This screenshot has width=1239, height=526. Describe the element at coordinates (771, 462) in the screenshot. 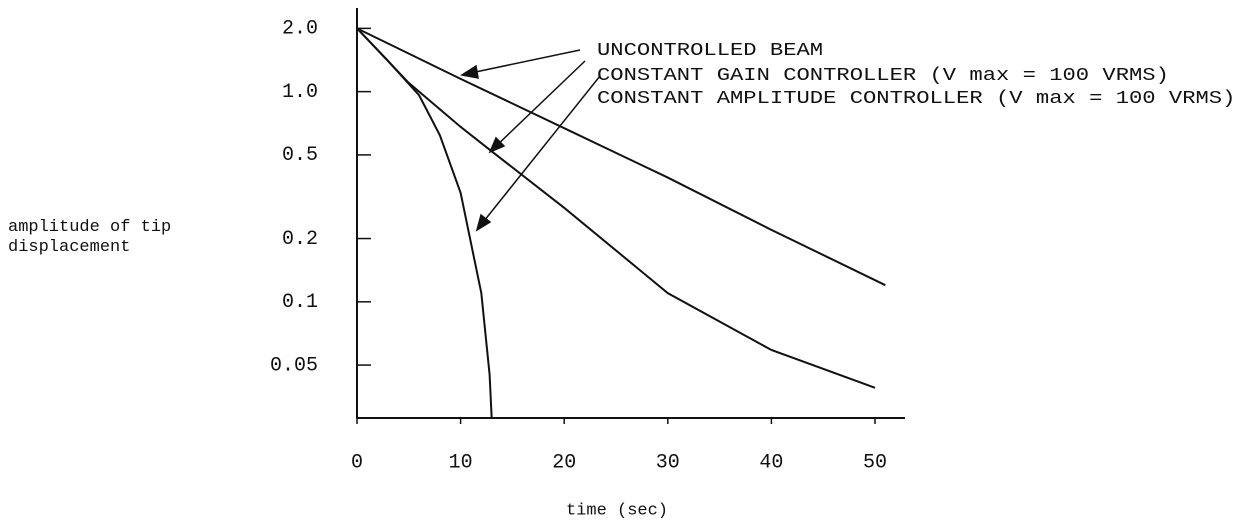

I see `x-tick-label: 40` at that location.